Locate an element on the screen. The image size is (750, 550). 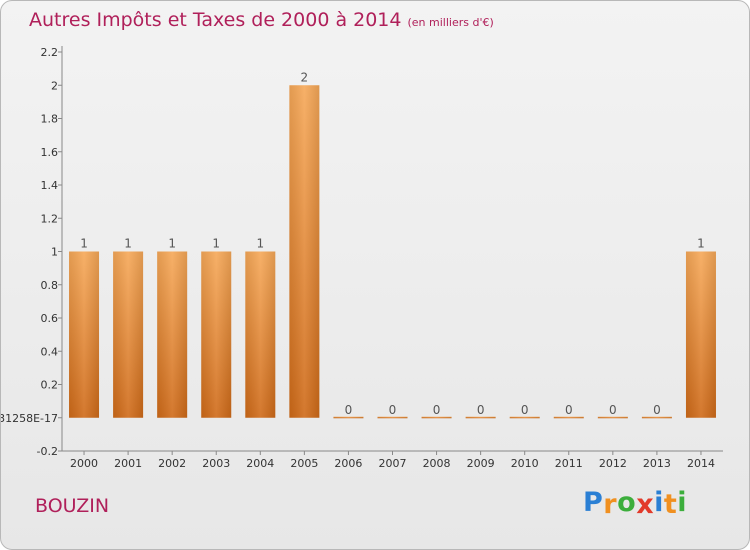
x-tick-label: 2002 is located at coordinates (172, 463).